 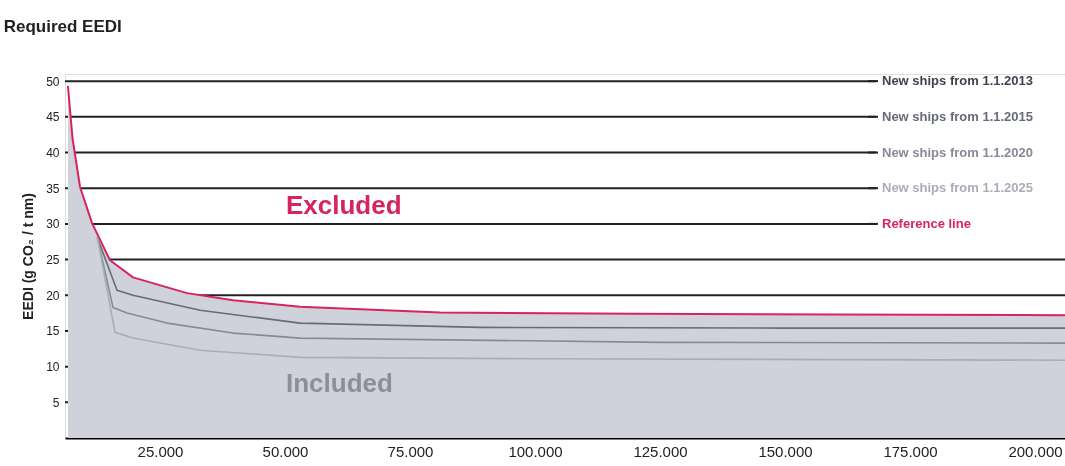 I want to click on y-tick-label: 20, so click(x=53, y=295).